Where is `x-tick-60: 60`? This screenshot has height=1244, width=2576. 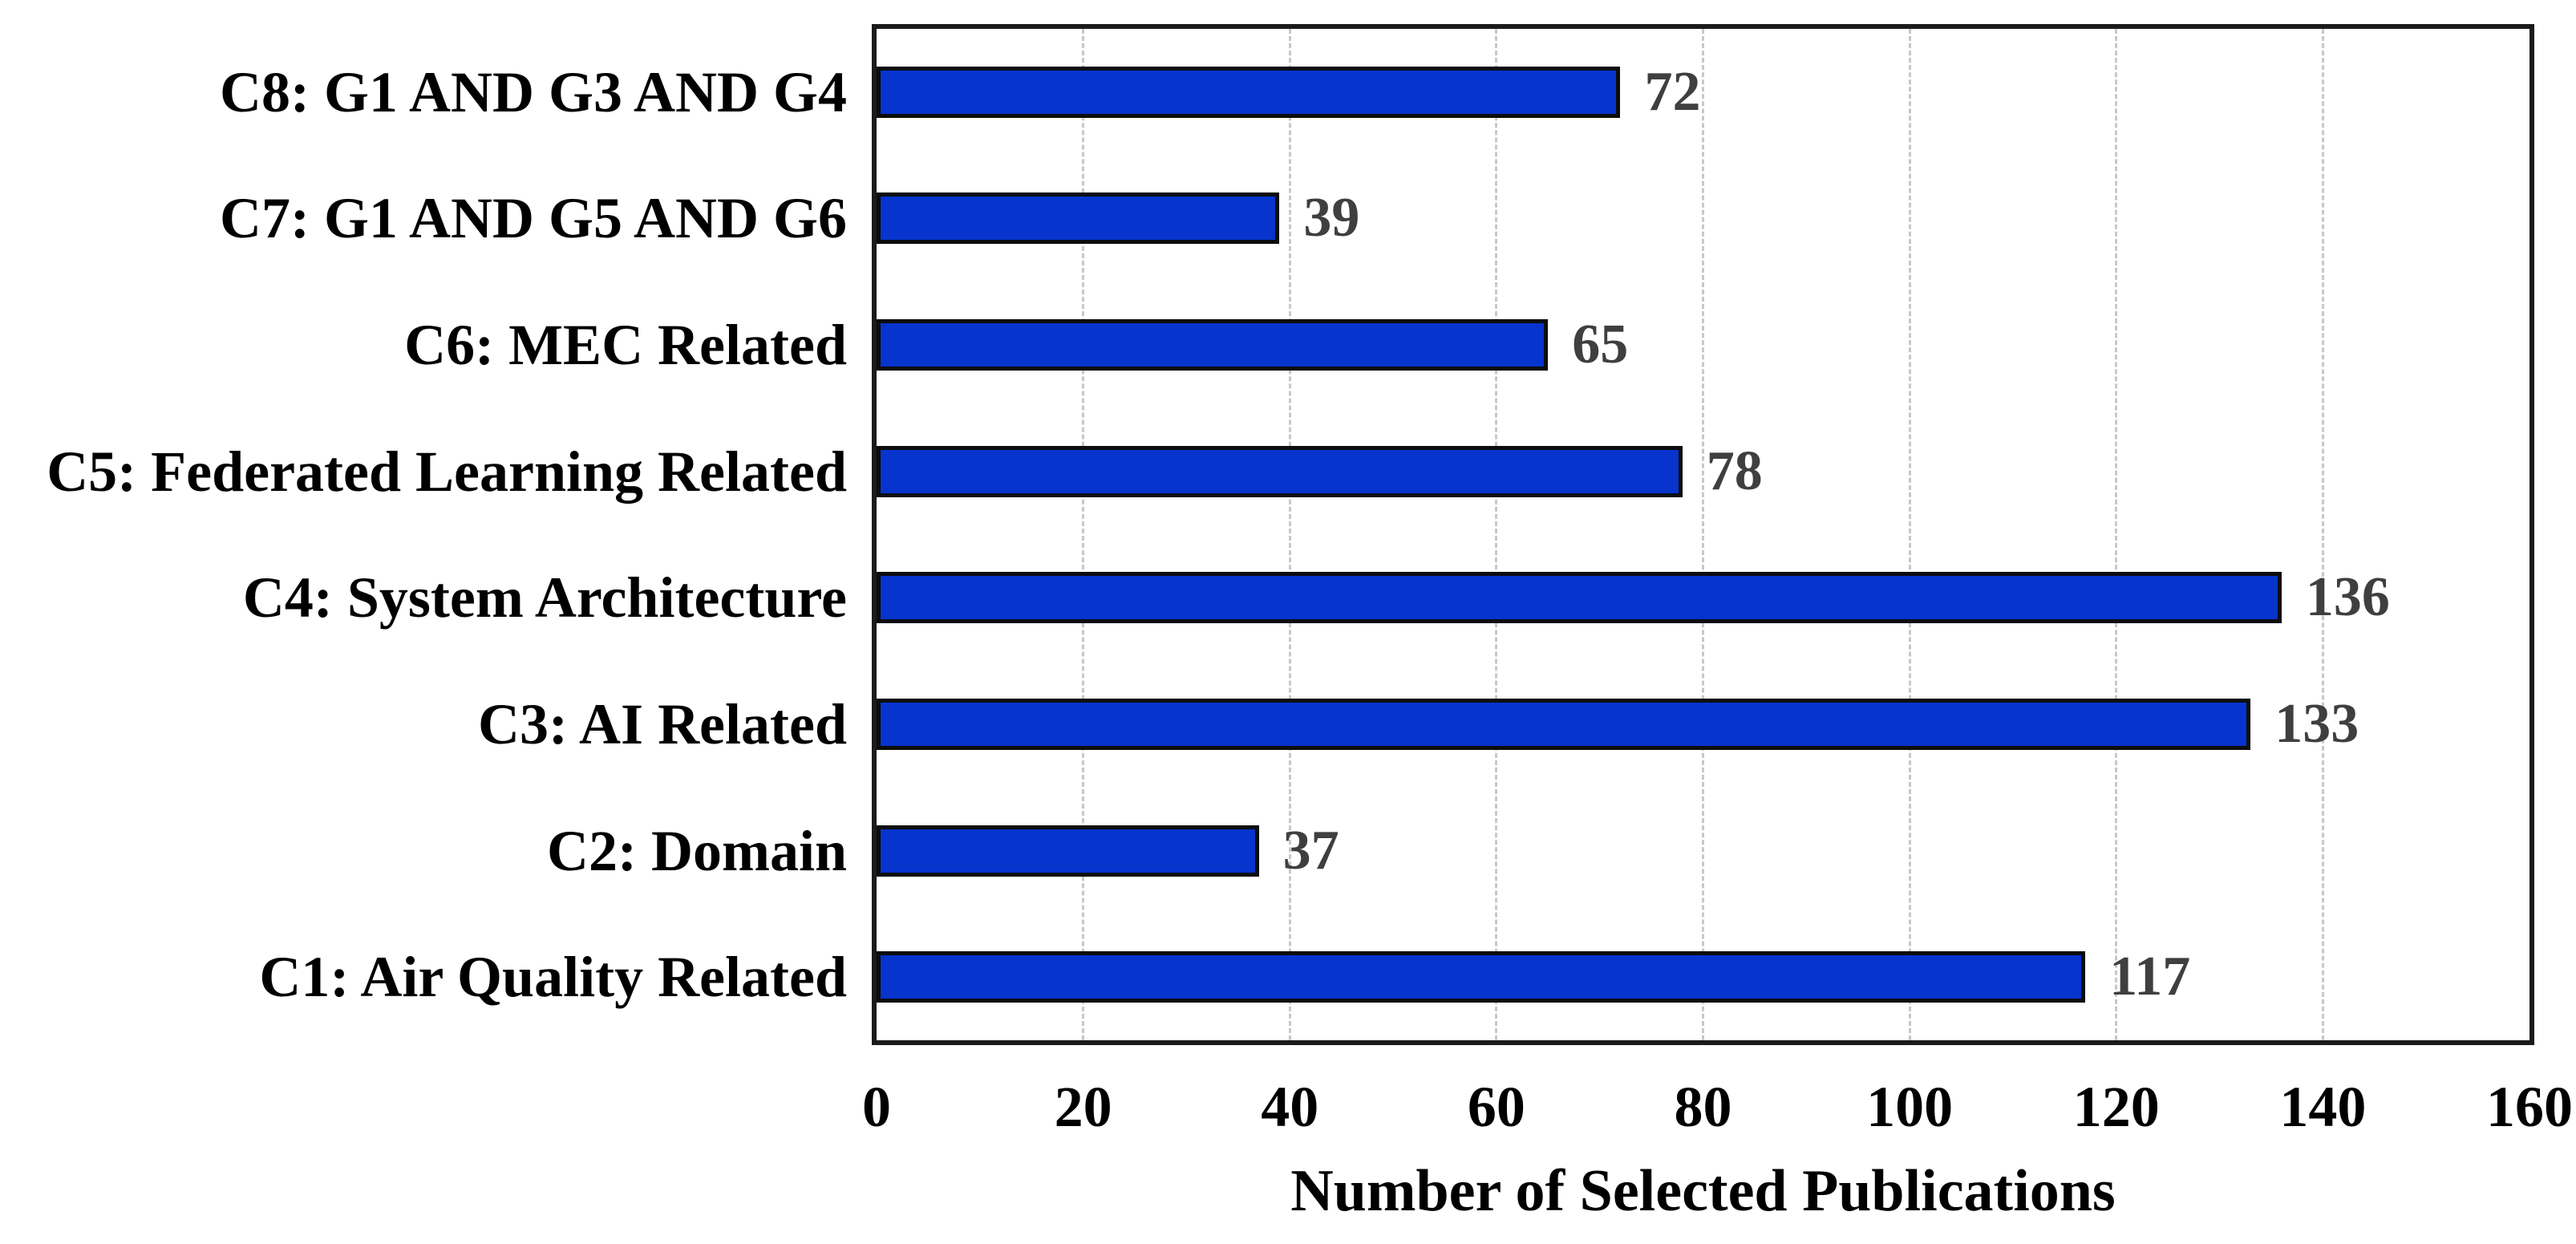
x-tick-60: 60 is located at coordinates (1496, 1107).